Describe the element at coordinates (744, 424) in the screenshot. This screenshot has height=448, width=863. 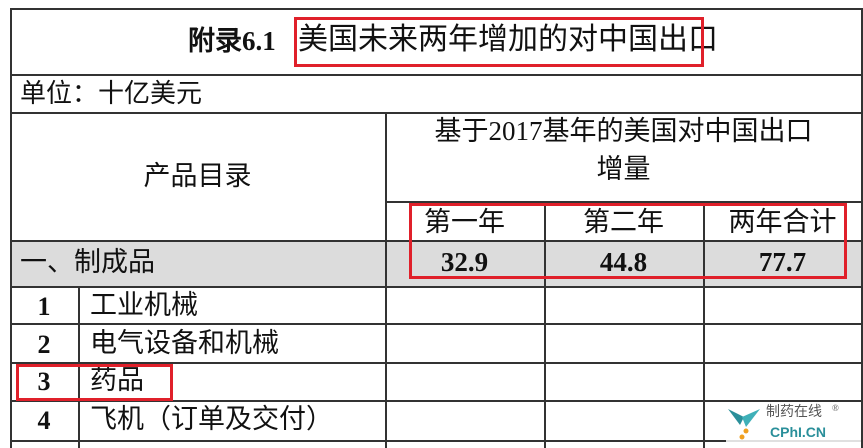
I see `cphi-logo-icon` at that location.